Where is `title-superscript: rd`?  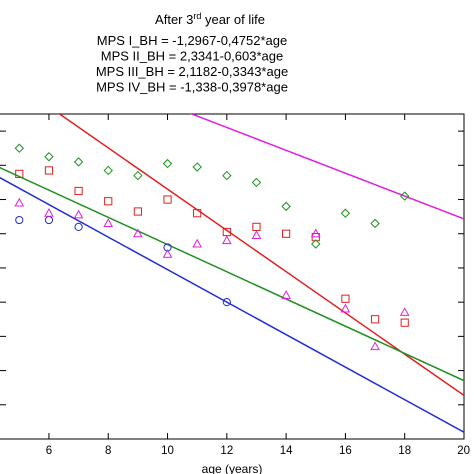 title-superscript: rd is located at coordinates (197, 16).